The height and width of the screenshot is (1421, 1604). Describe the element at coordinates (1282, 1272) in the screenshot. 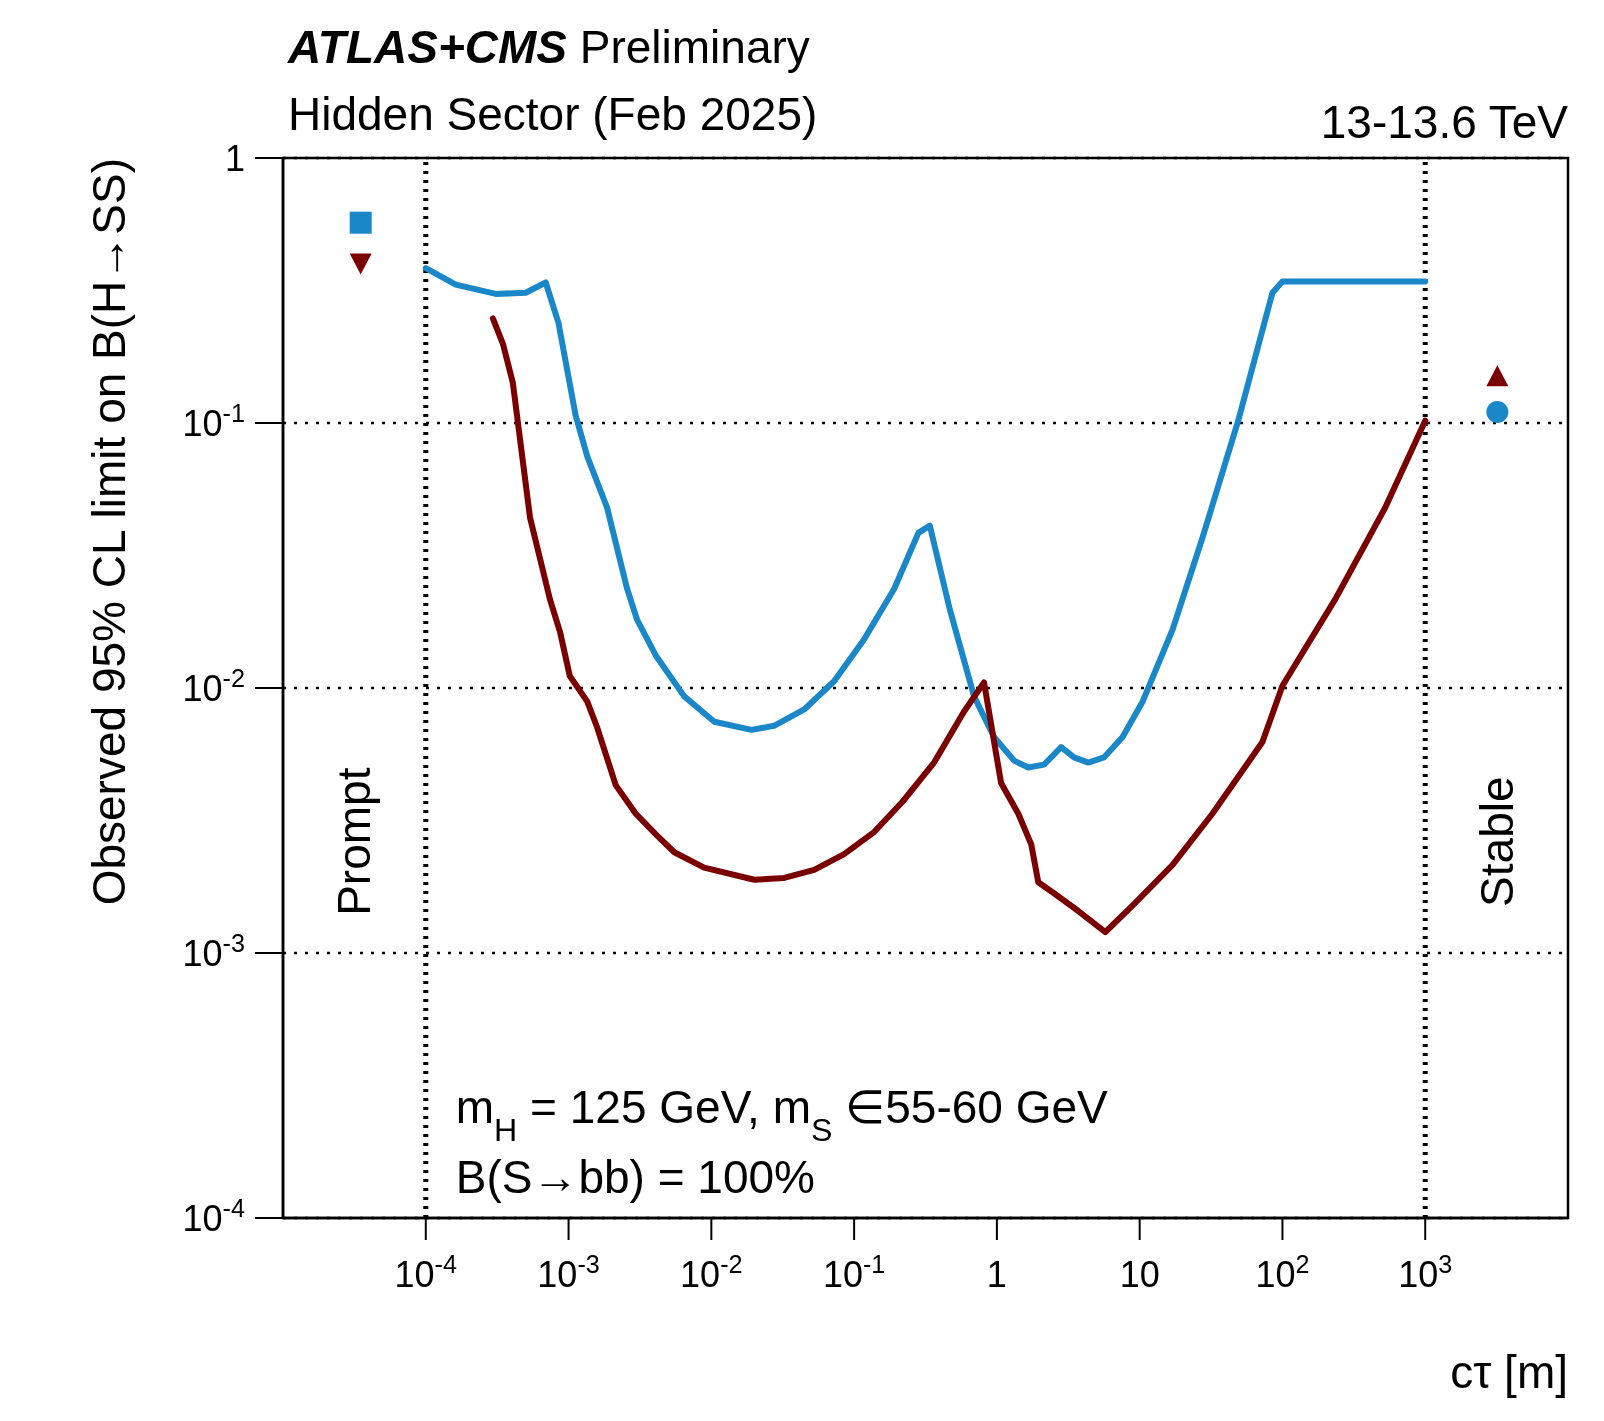

I see `x-tick-label: 10$^{2}$` at that location.